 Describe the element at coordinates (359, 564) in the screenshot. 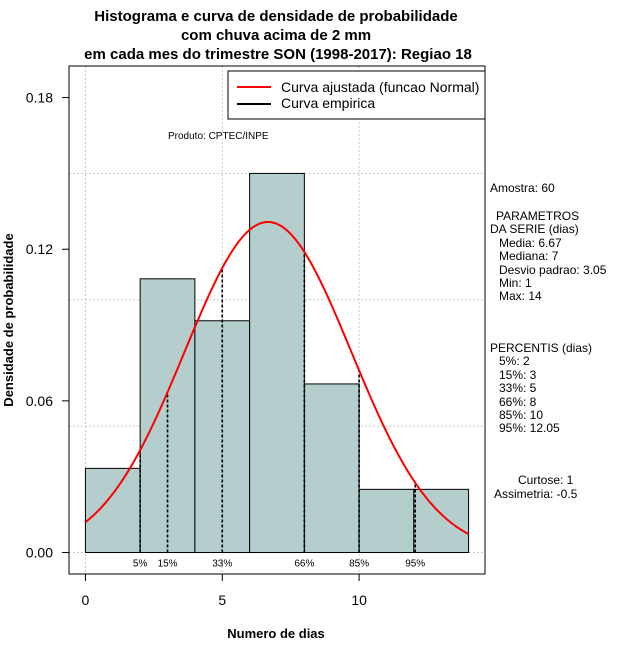

I see `percentile-label: 85%` at that location.